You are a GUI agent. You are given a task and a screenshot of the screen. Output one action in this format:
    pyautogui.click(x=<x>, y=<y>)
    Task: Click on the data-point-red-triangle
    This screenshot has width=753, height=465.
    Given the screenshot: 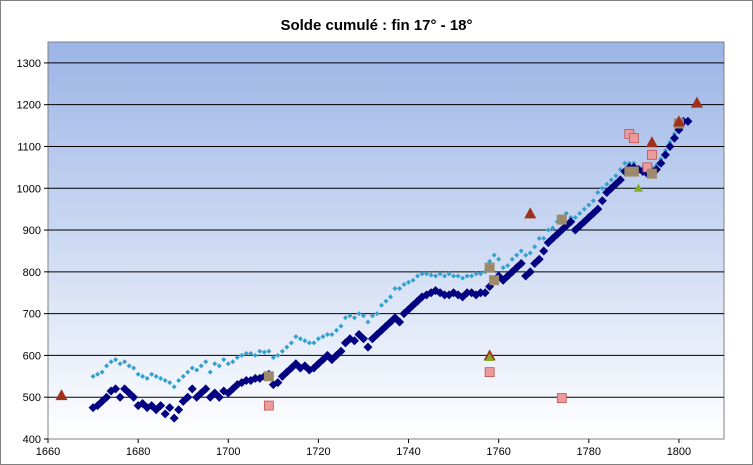 What is the action you would take?
    pyautogui.click(x=530, y=213)
    